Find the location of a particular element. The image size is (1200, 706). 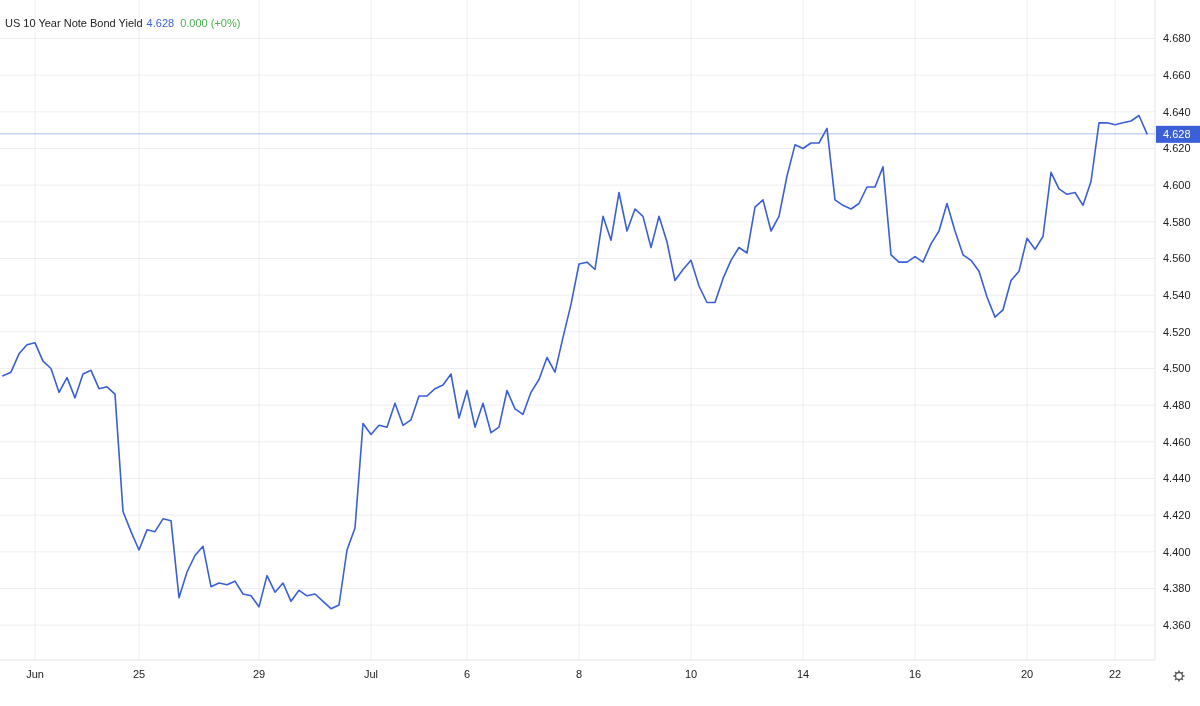

y-tick-label: 4.440 is located at coordinates (1177, 478).